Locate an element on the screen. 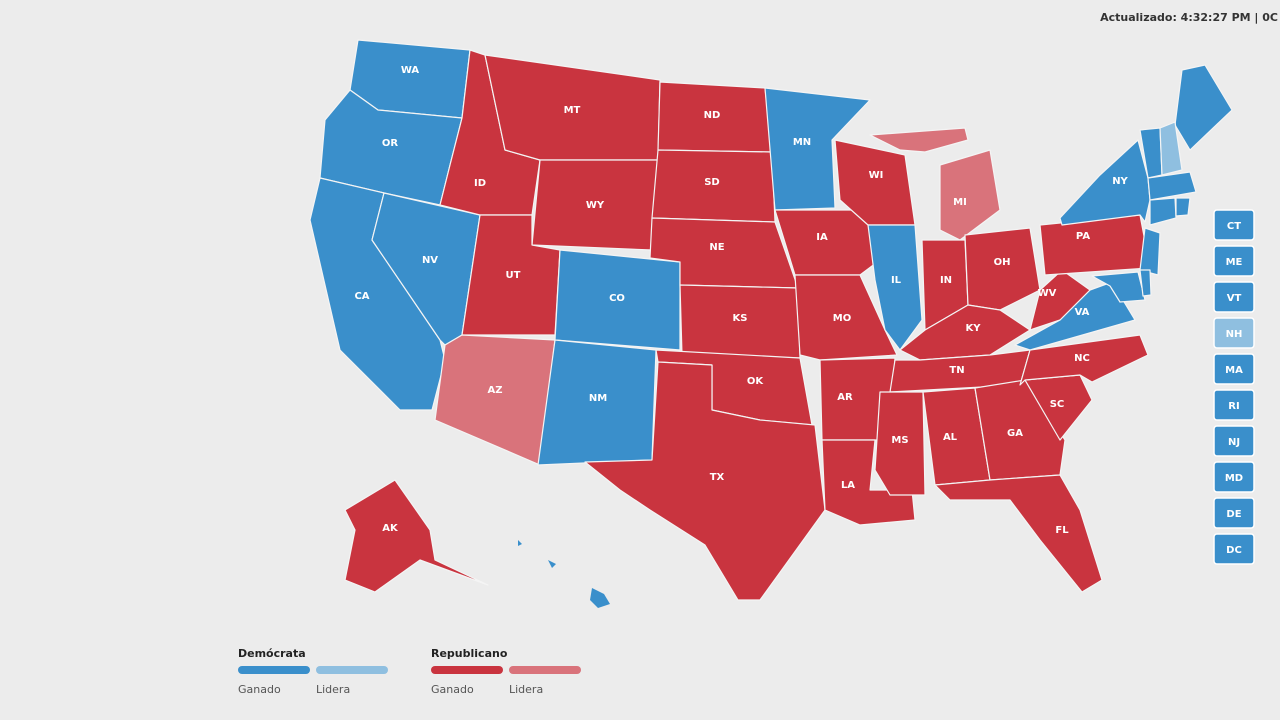 Image resolution: width=1280 pixels, height=720 pixels. state-label: AR is located at coordinates (845, 397).